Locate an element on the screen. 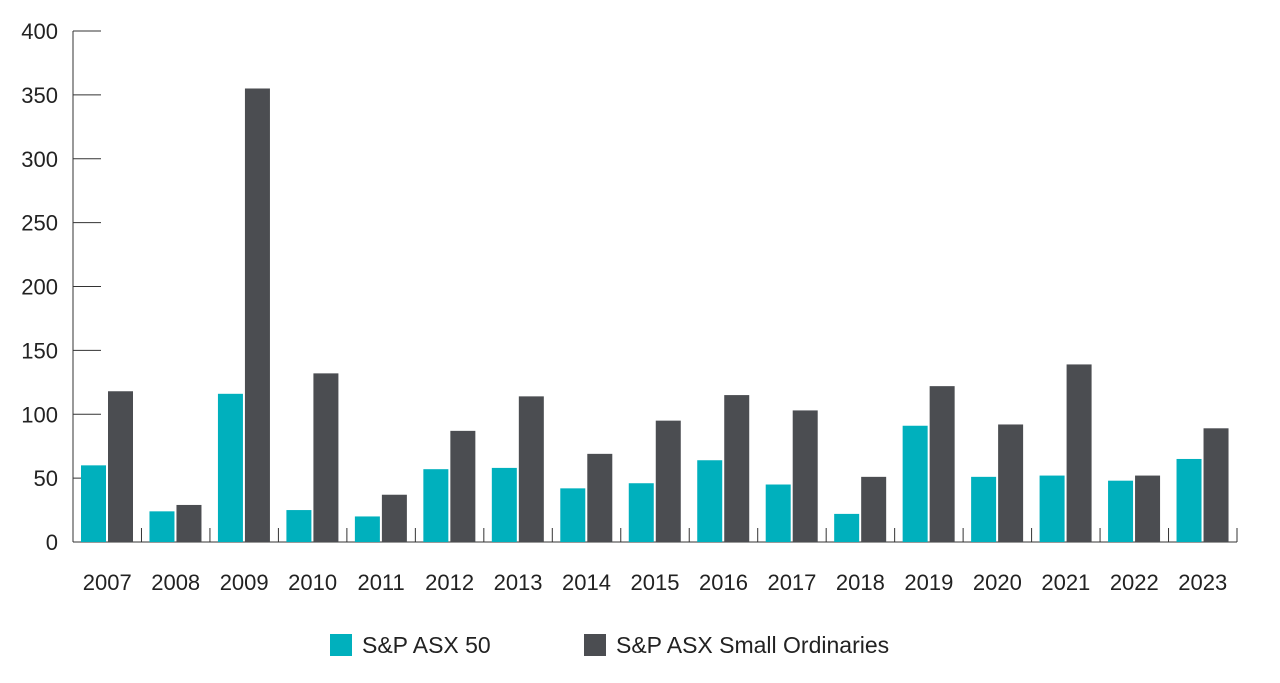 This screenshot has height=683, width=1280. legend-item-small-ordinaries: S&P ASX Small Ordinaries is located at coordinates (736, 645).